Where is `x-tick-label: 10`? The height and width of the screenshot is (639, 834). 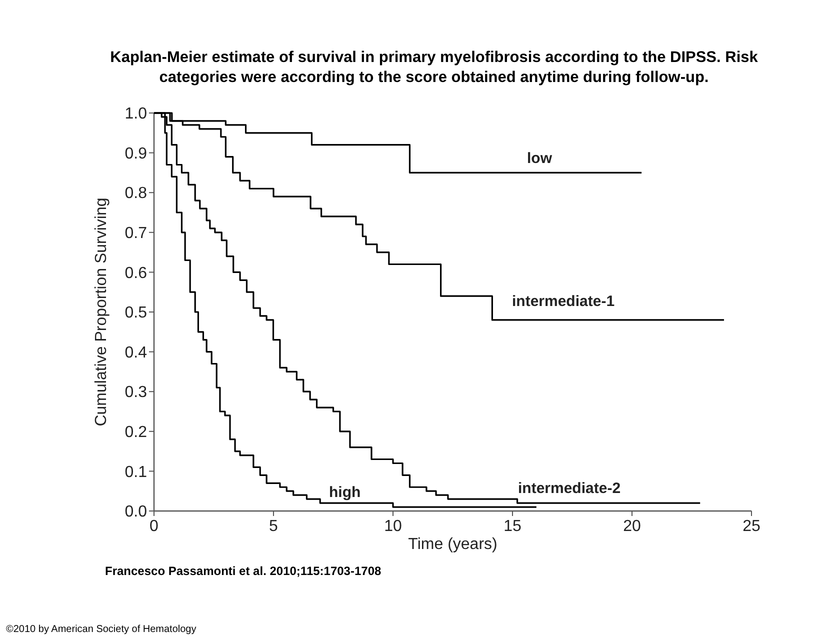 x-tick-label: 10 is located at coordinates (393, 526).